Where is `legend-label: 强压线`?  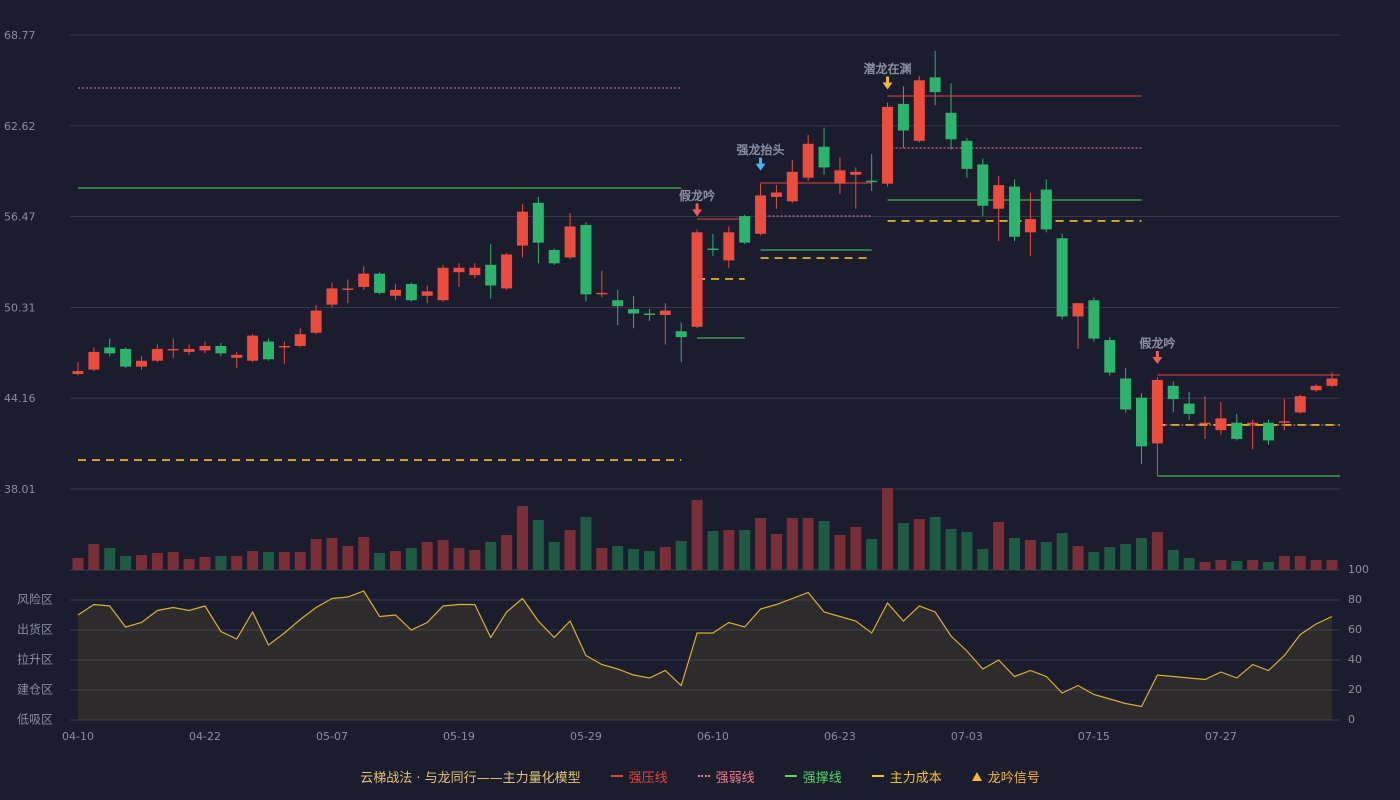 legend-label: 强压线 is located at coordinates (648, 778).